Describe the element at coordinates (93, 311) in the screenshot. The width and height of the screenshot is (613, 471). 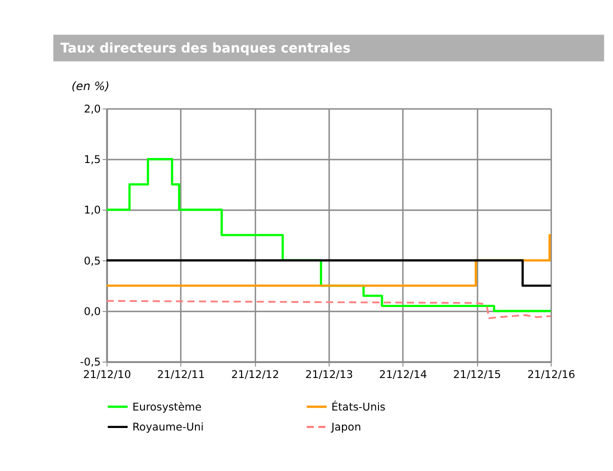
I see `y-tick-label: 0,0` at that location.